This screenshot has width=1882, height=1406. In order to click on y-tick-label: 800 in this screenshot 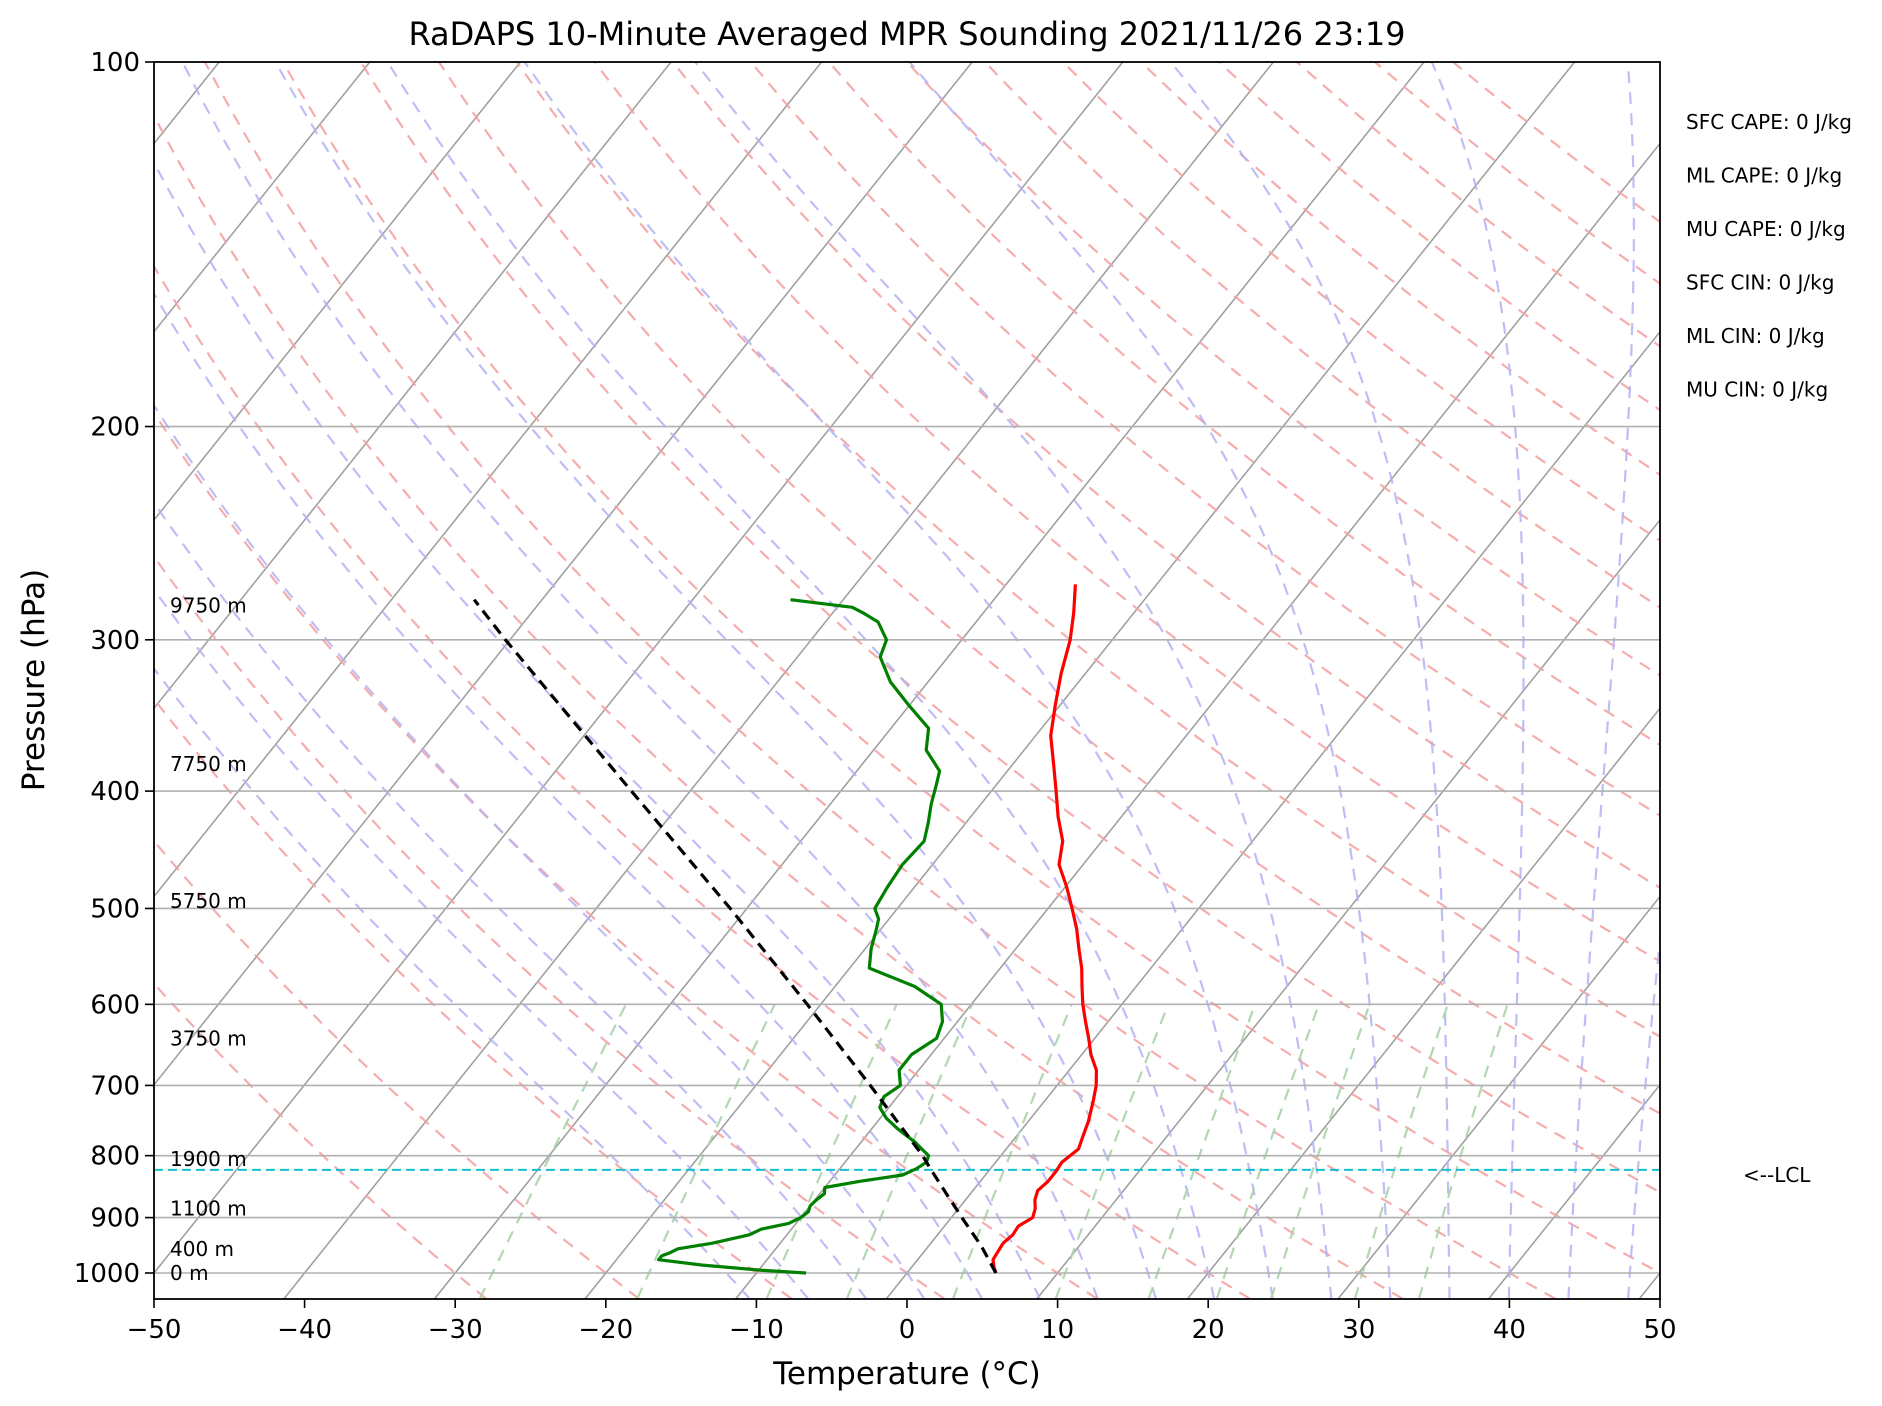, I will do `click(115, 1157)`.